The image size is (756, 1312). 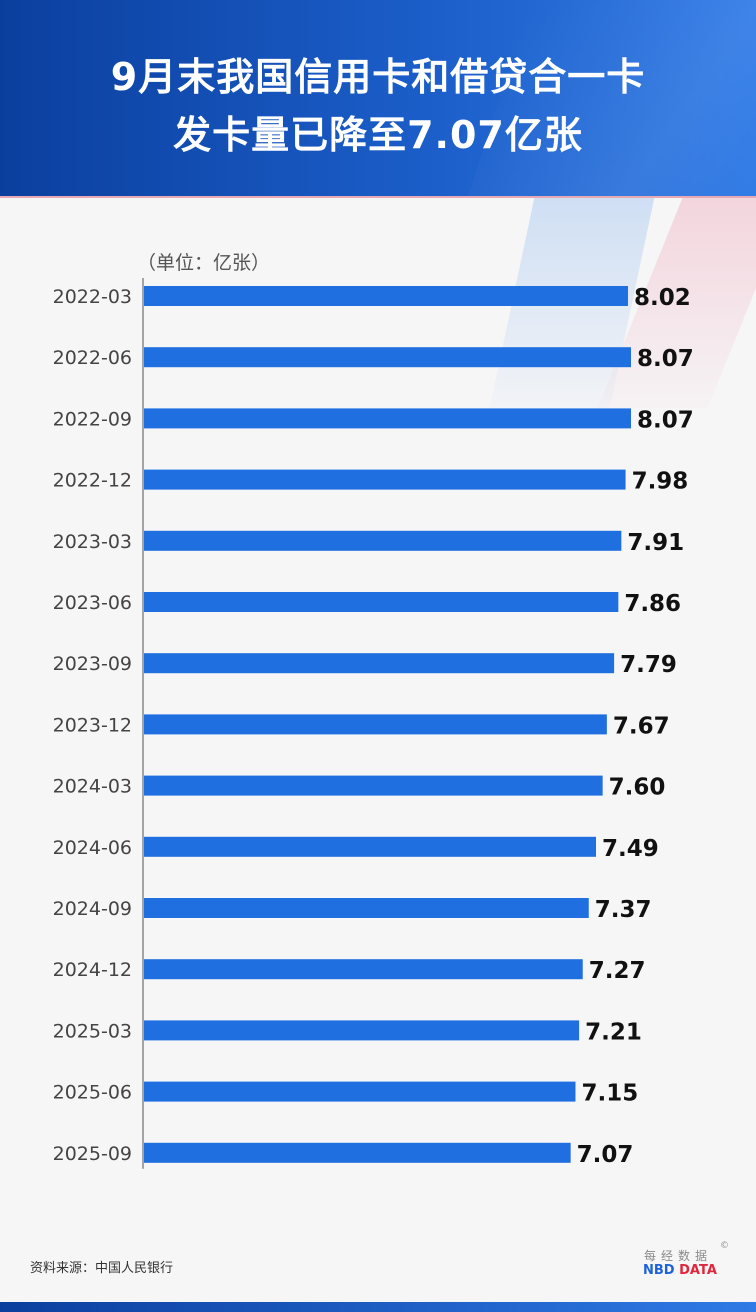 I want to click on y-tick-label: 2024-06, so click(x=92, y=848).